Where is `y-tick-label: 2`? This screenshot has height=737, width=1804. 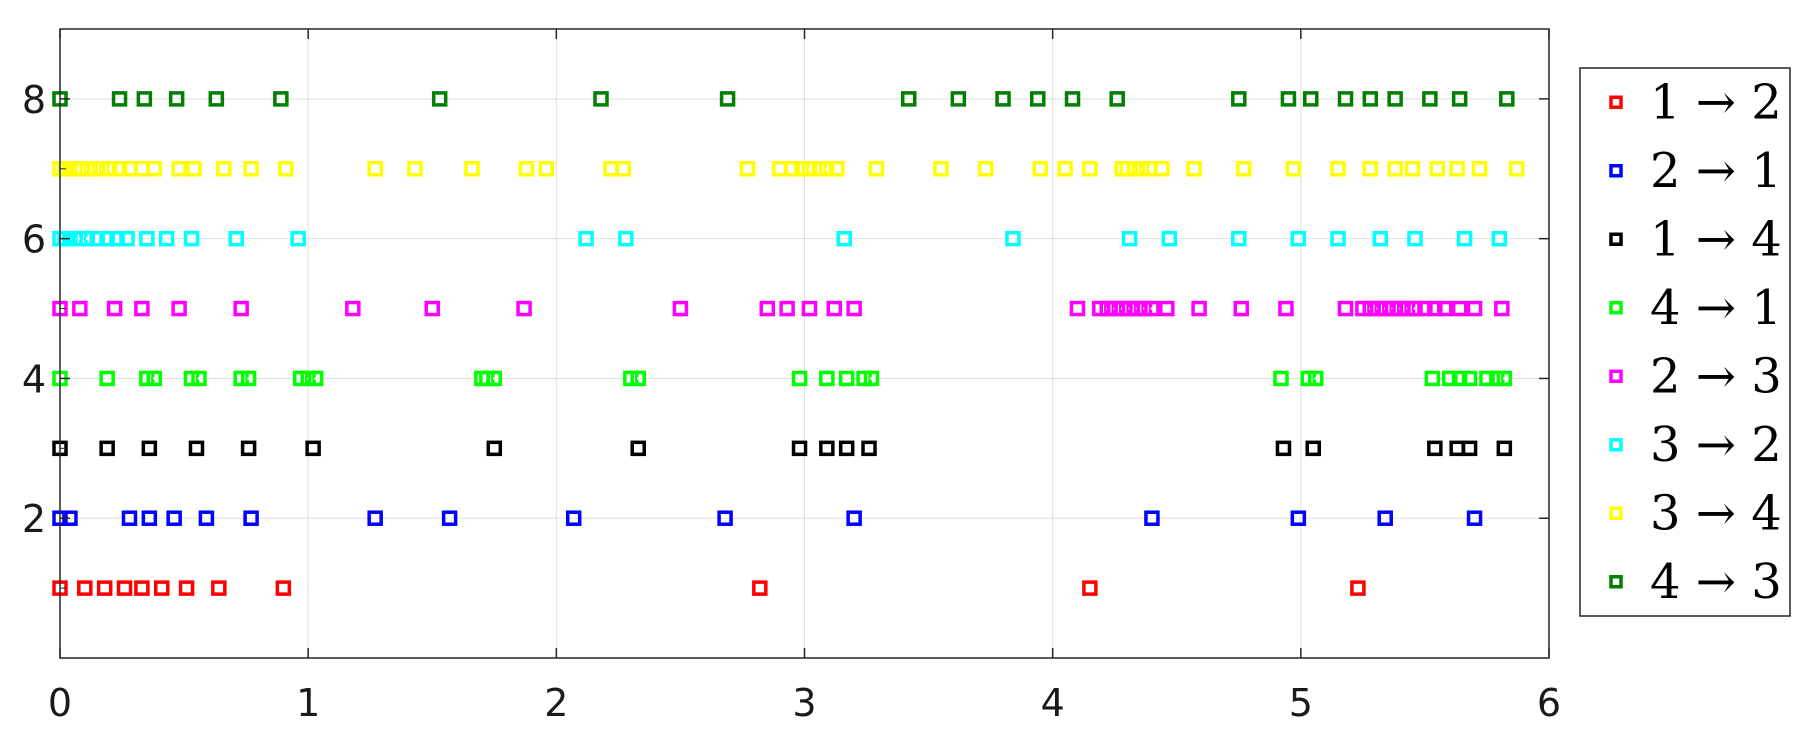
y-tick-label: 2 is located at coordinates (34, 519).